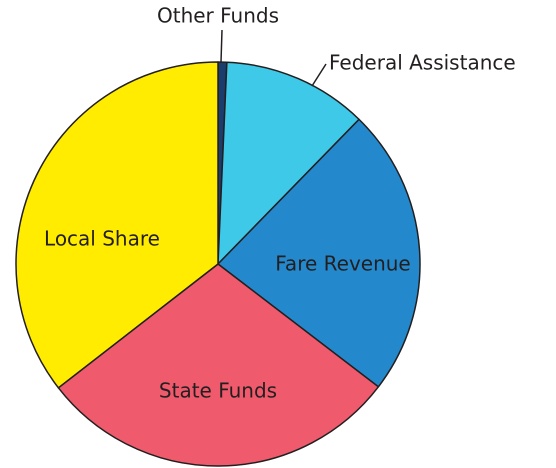  Describe the element at coordinates (218, 391) in the screenshot. I see `slice-label: State Funds` at that location.